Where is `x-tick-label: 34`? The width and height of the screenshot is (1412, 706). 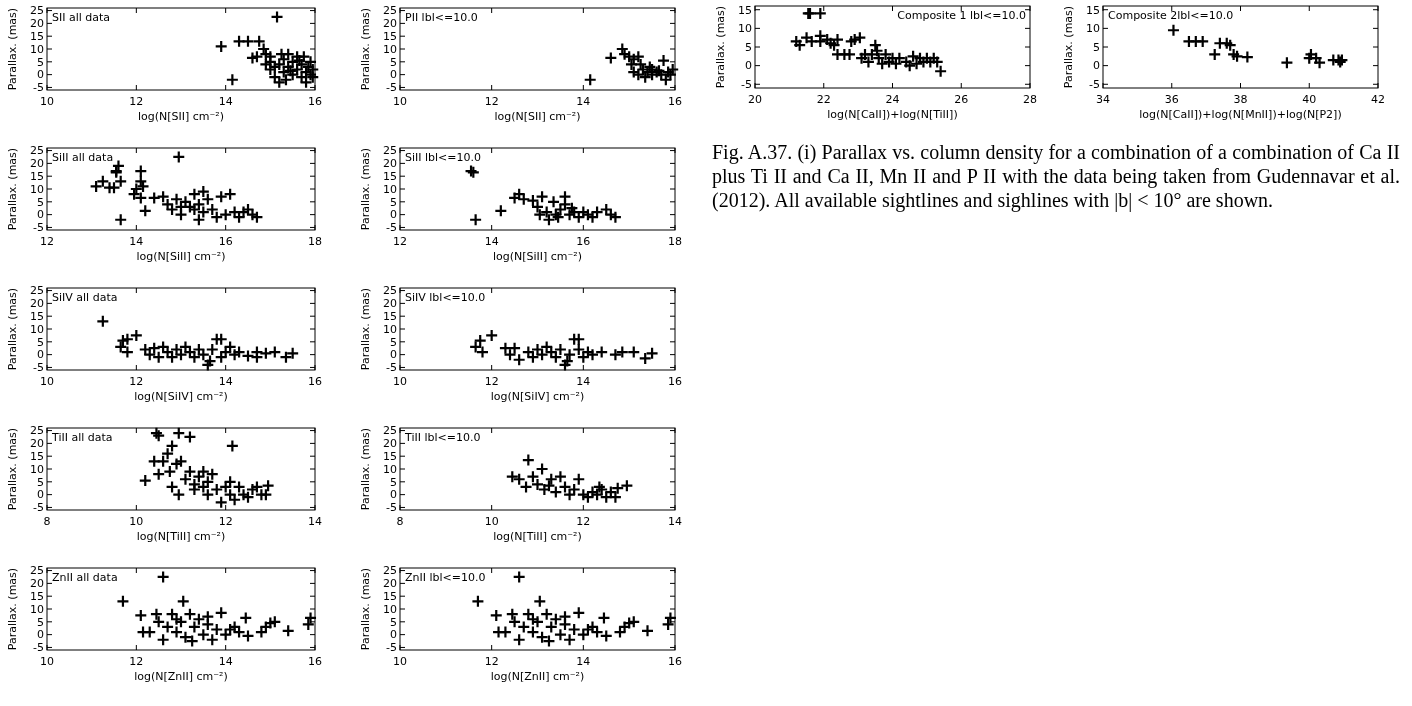
x-tick-label: 34 is located at coordinates (1103, 99).